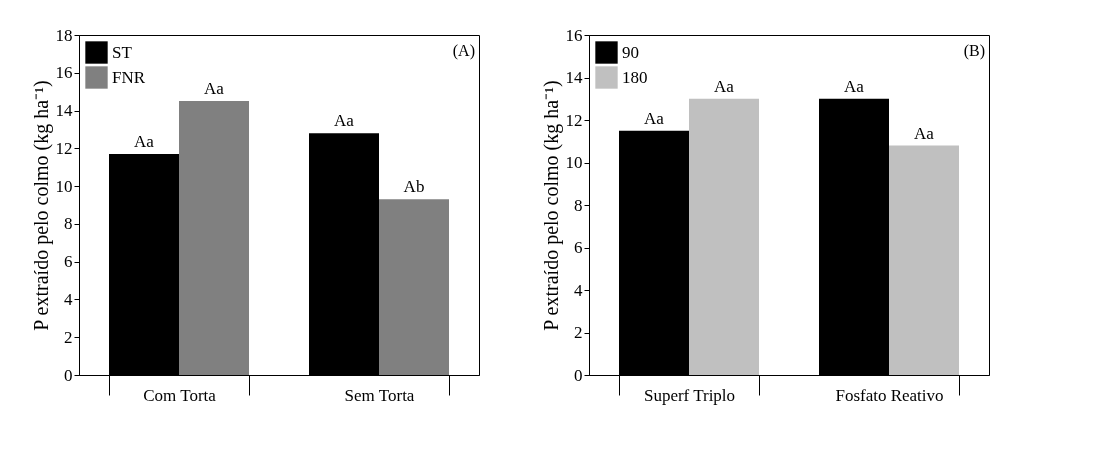  I want to click on x-tick-label: Fosfato Reativo, so click(889, 395).